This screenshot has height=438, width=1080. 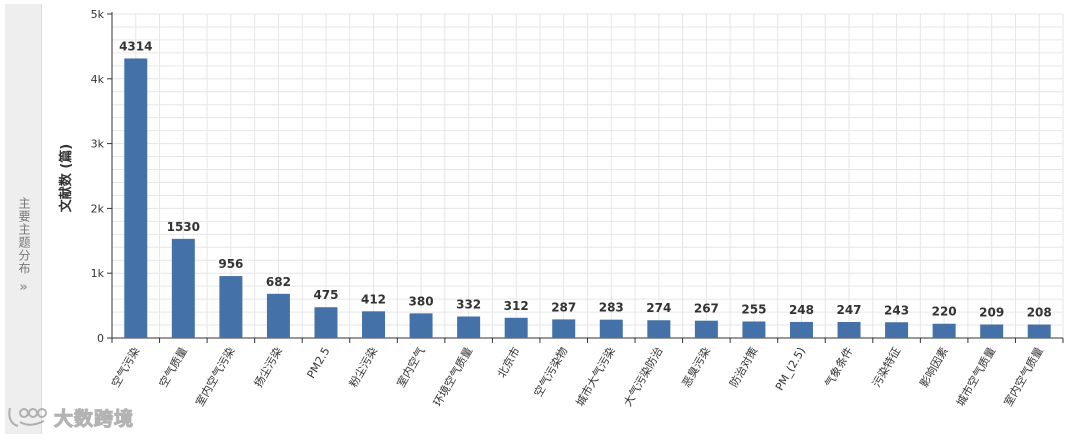 I want to click on topic-distribution-tab: 主要主题分布 », so click(x=23, y=219).